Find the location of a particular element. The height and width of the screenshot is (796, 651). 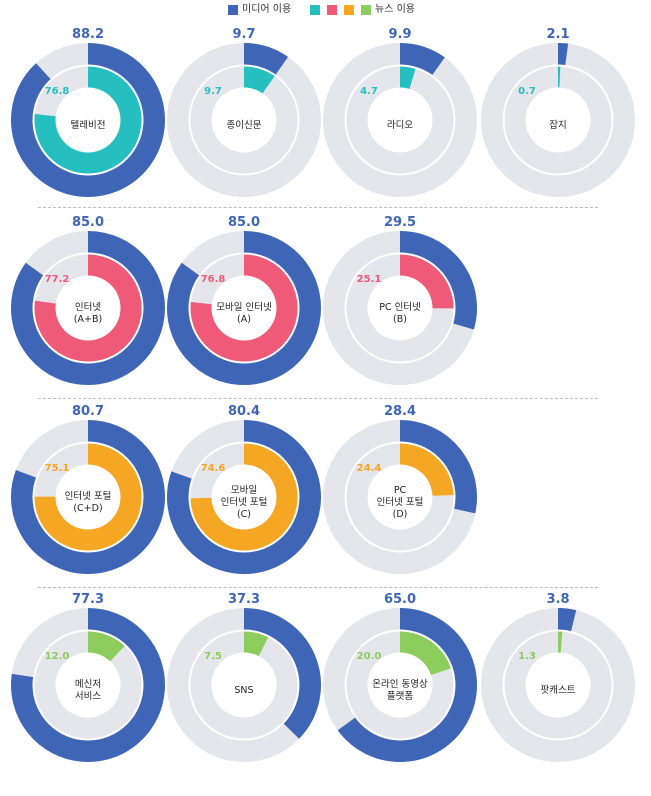

legend-swatch-news-pink is located at coordinates (332, 10).